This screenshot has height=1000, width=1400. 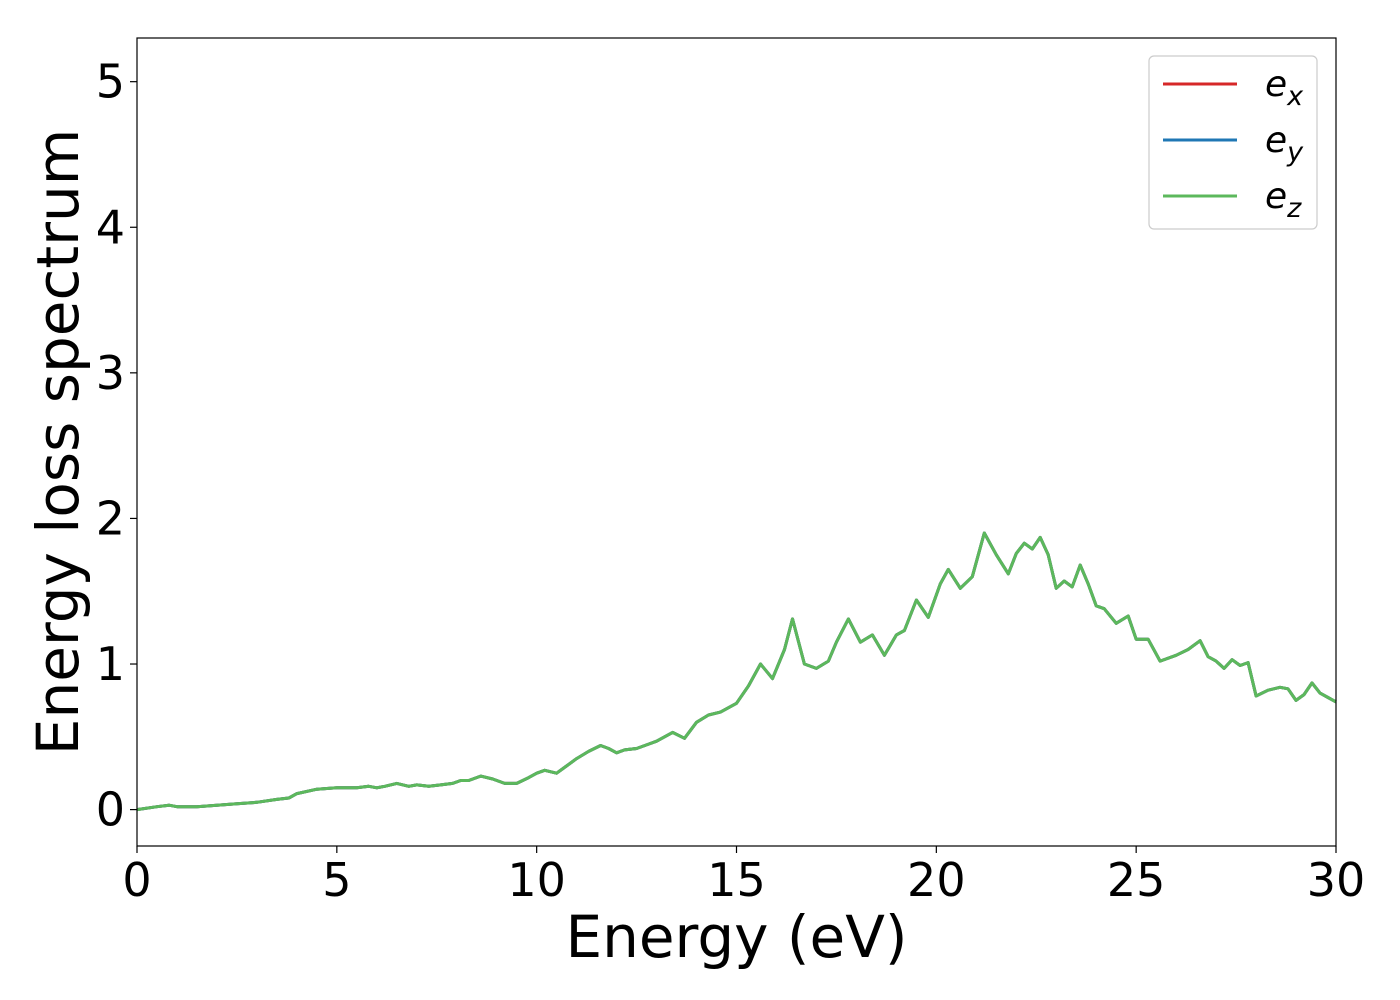 What do you see at coordinates (1284, 88) in the screenshot?
I see `legend-entry-x: ex` at bounding box center [1284, 88].